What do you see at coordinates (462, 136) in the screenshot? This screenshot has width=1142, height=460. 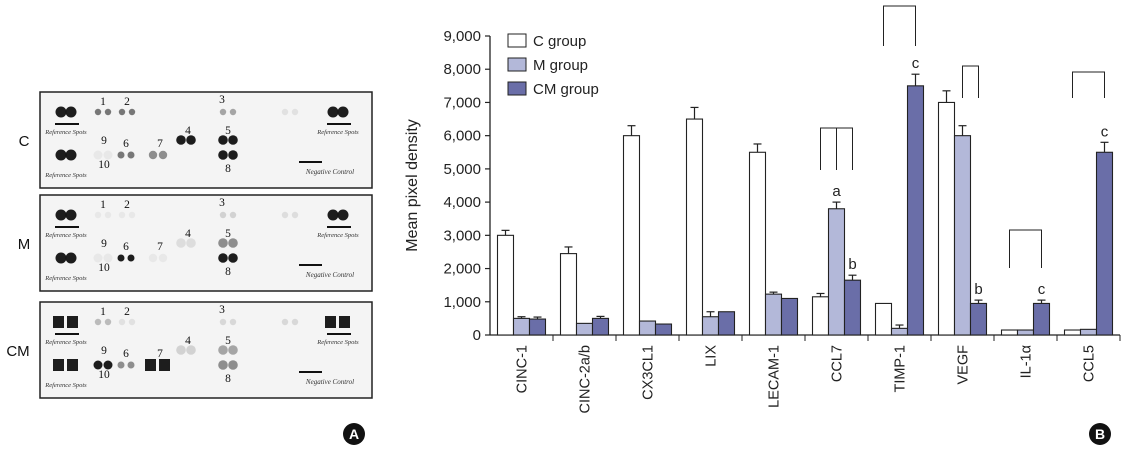 I see `y-tick-label: 6,000` at bounding box center [462, 136].